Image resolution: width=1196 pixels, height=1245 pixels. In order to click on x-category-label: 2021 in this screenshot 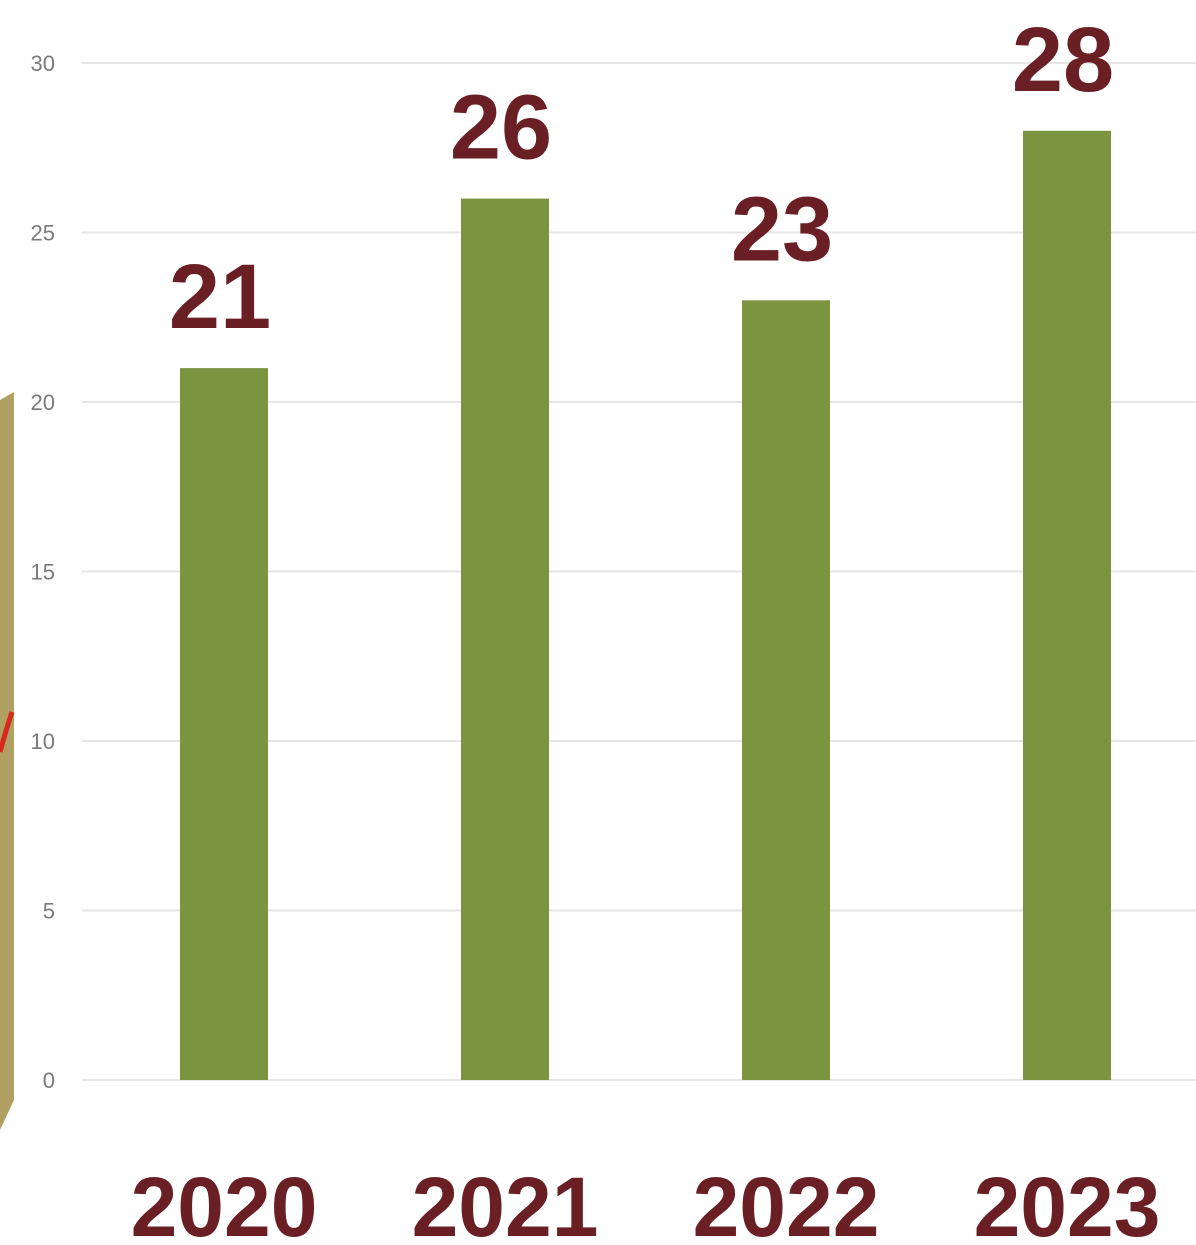, I will do `click(505, 1202)`.